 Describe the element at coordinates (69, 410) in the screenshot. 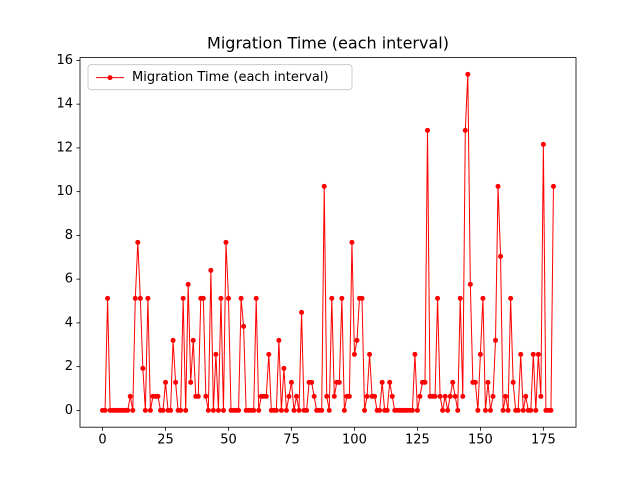

I see `y-tick-label: 0` at that location.